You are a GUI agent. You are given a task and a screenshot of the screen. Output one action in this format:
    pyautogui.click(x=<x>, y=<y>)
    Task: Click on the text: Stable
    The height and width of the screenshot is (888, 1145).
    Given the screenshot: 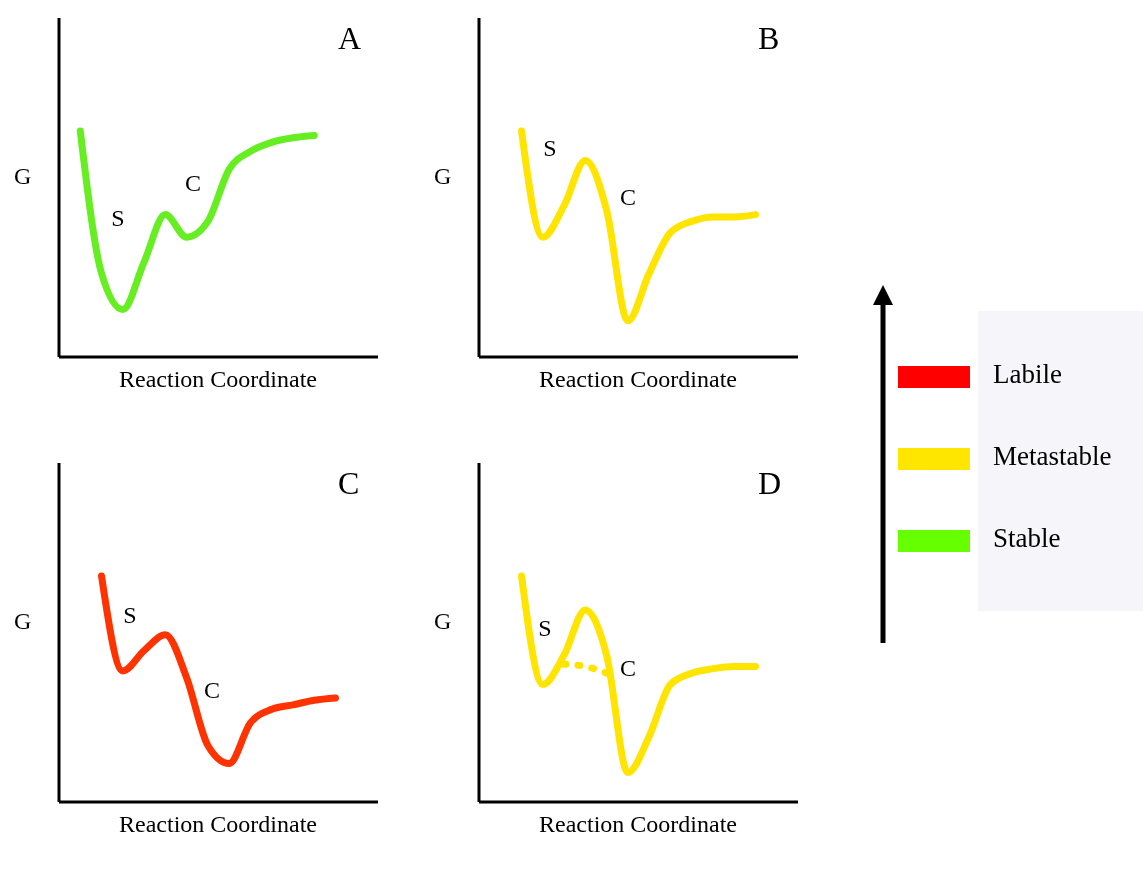 What is the action you would take?
    pyautogui.click(x=1027, y=538)
    